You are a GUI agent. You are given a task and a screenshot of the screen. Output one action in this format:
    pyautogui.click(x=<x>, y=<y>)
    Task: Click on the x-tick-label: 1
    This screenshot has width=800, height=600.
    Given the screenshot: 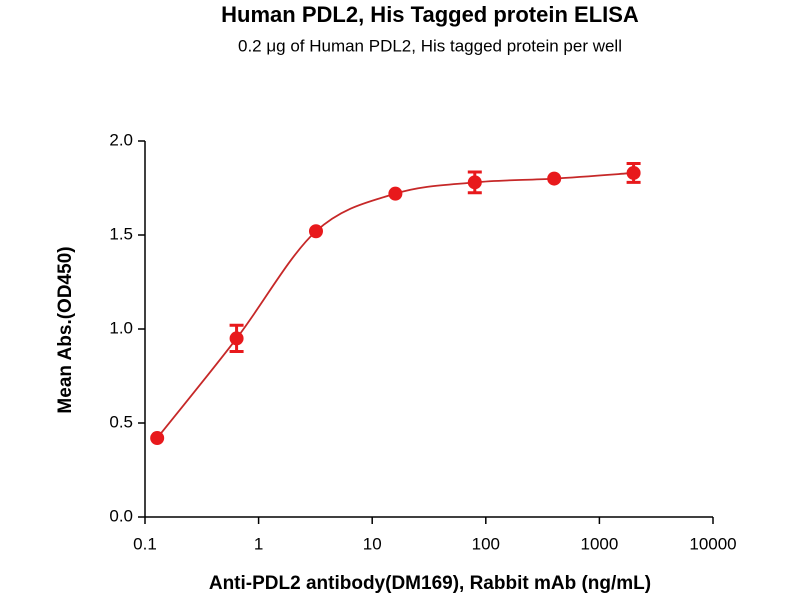 What is the action you would take?
    pyautogui.click(x=258, y=543)
    